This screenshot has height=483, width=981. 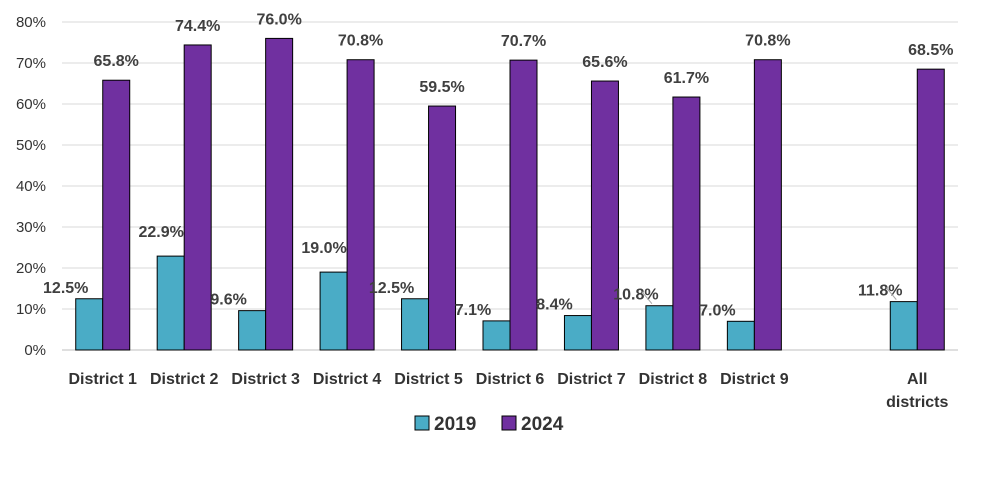 What do you see at coordinates (489, 424) in the screenshot?
I see `legend: 2019 2024` at bounding box center [489, 424].